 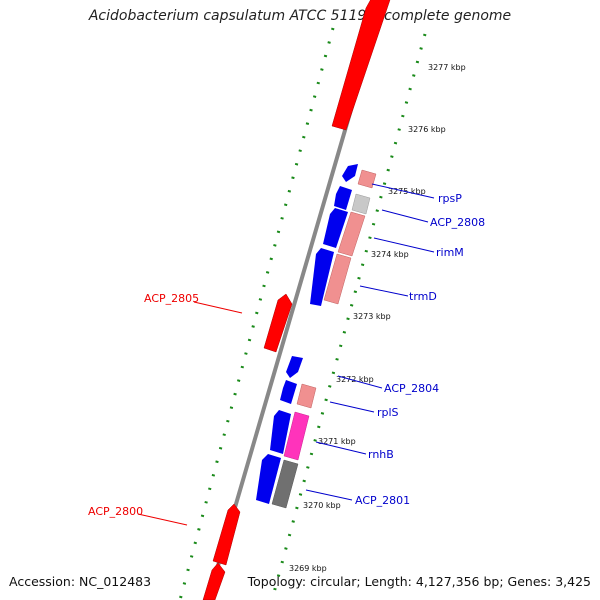 I want to click on gene-rna-rnhb, so click(x=285, y=484).